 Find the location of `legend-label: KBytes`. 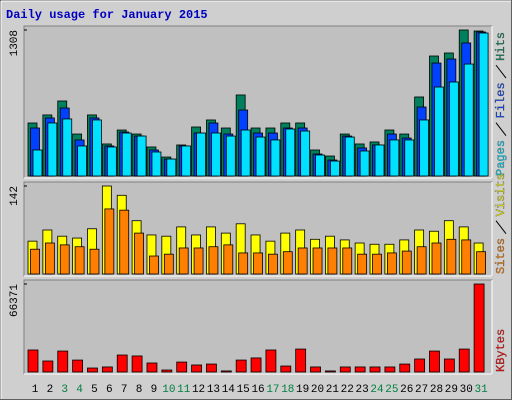

legend-label: KBytes is located at coordinates (501, 350).